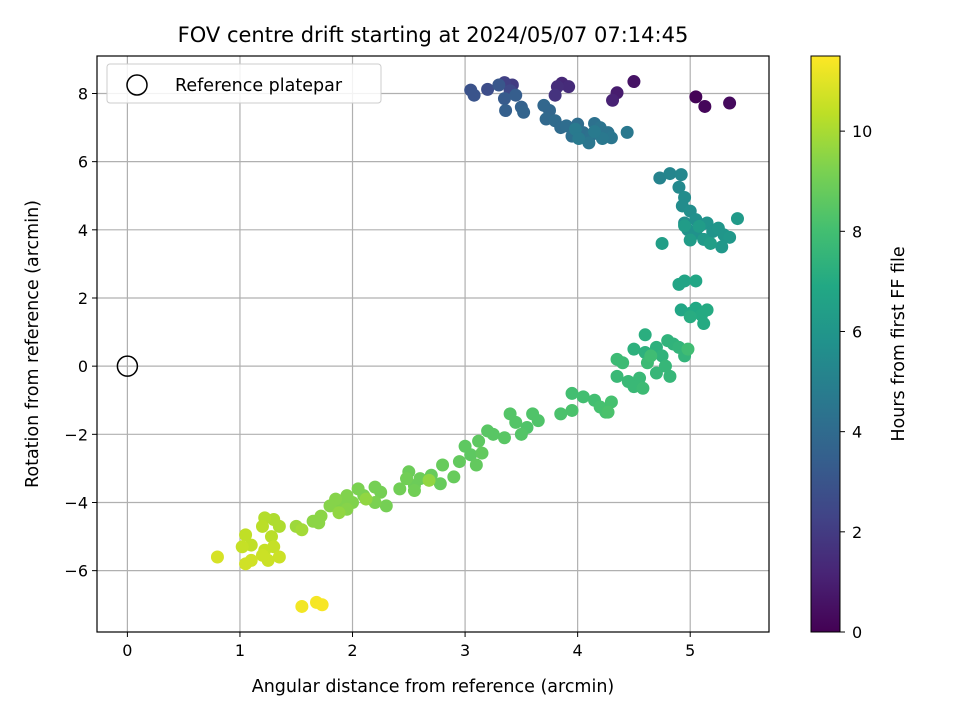 Image resolution: width=960 pixels, height=720 pixels. I want to click on reference-point, so click(127, 366).